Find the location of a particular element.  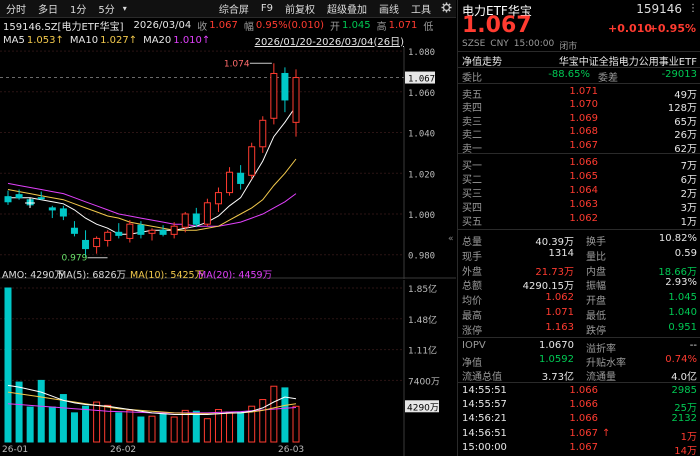

overlay-button: 超级叠加 is located at coordinates (347, 10).